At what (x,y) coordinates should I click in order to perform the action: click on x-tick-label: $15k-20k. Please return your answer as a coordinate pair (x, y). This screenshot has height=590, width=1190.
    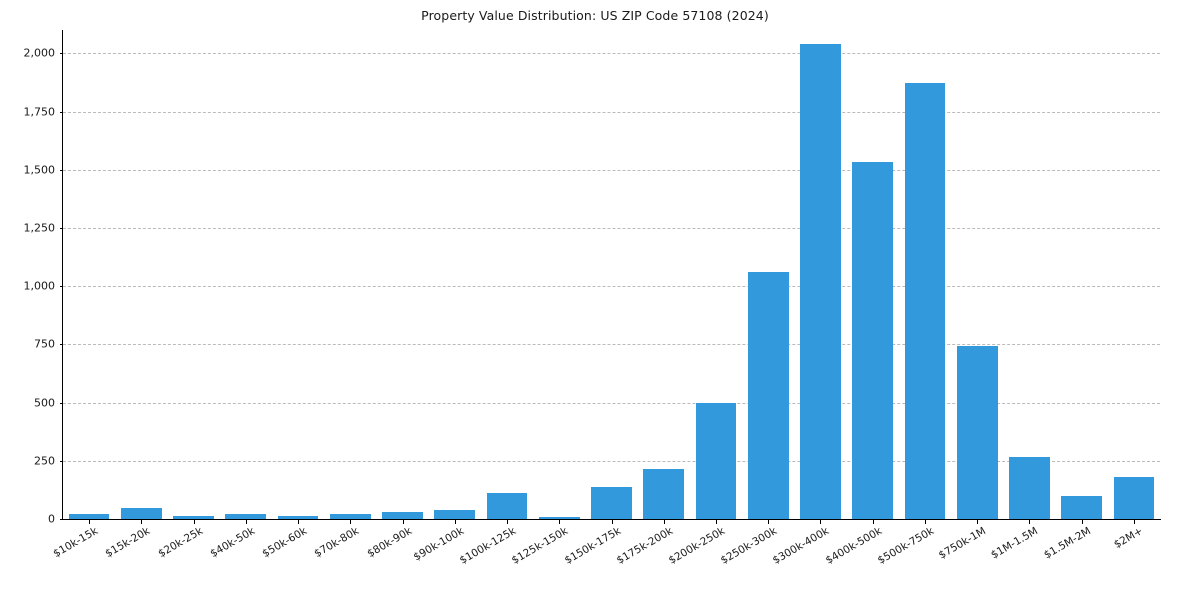
    Looking at the image, I should click on (128, 543).